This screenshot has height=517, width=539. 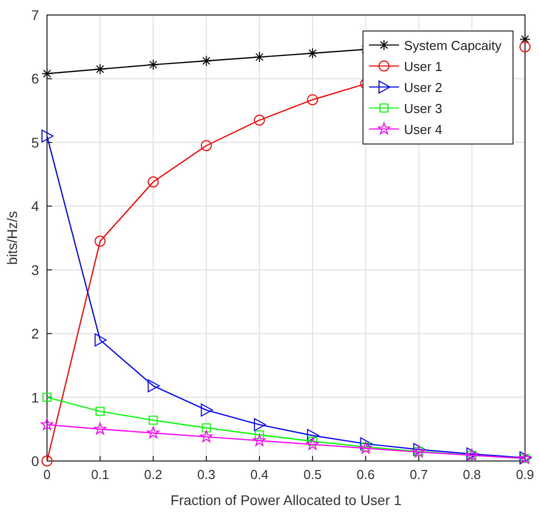 I want to click on x-tick-label: 0.3, so click(x=206, y=474).